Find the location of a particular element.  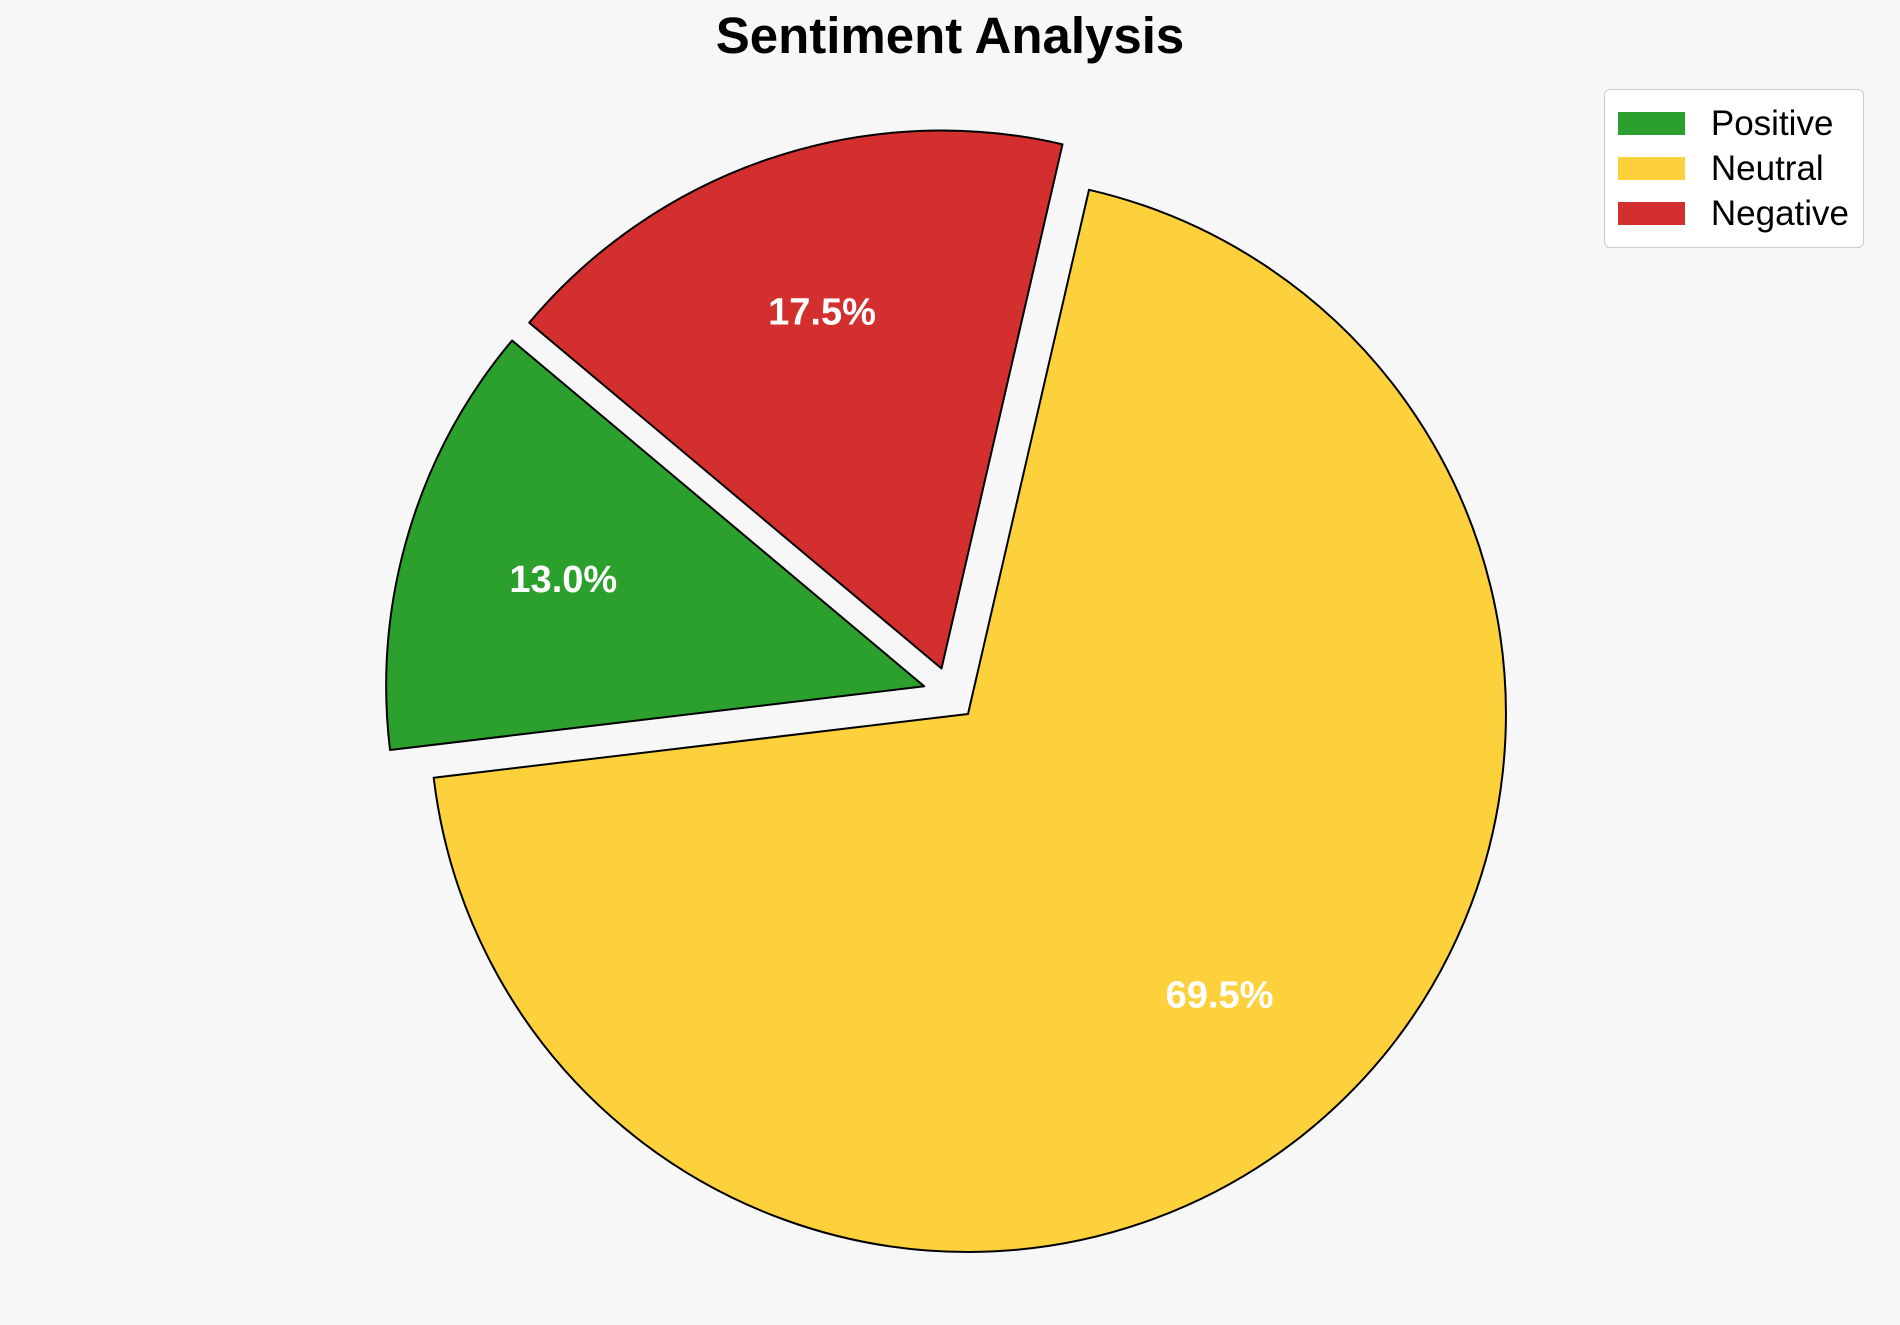

legend: Positive Neutral Negative is located at coordinates (1733, 168).